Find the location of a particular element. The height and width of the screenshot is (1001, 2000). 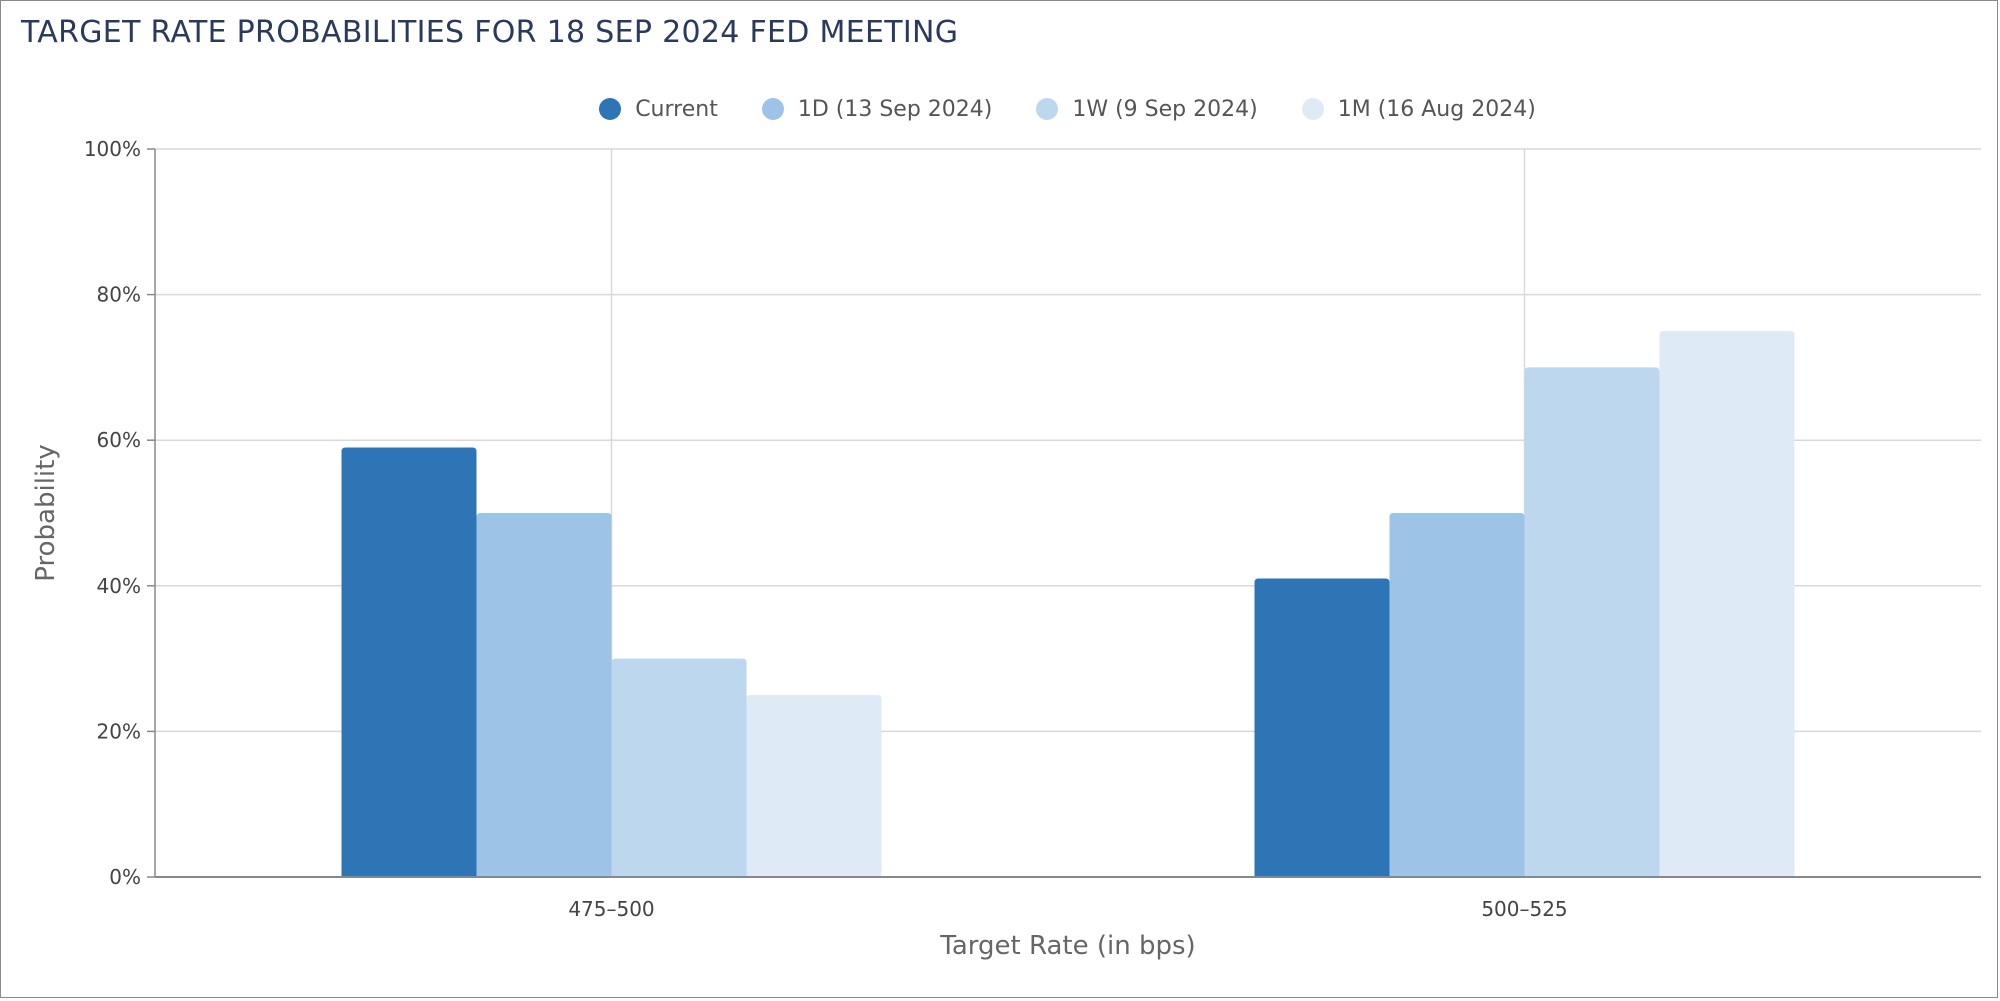

y-tick-label: 100% is located at coordinates (112, 149).